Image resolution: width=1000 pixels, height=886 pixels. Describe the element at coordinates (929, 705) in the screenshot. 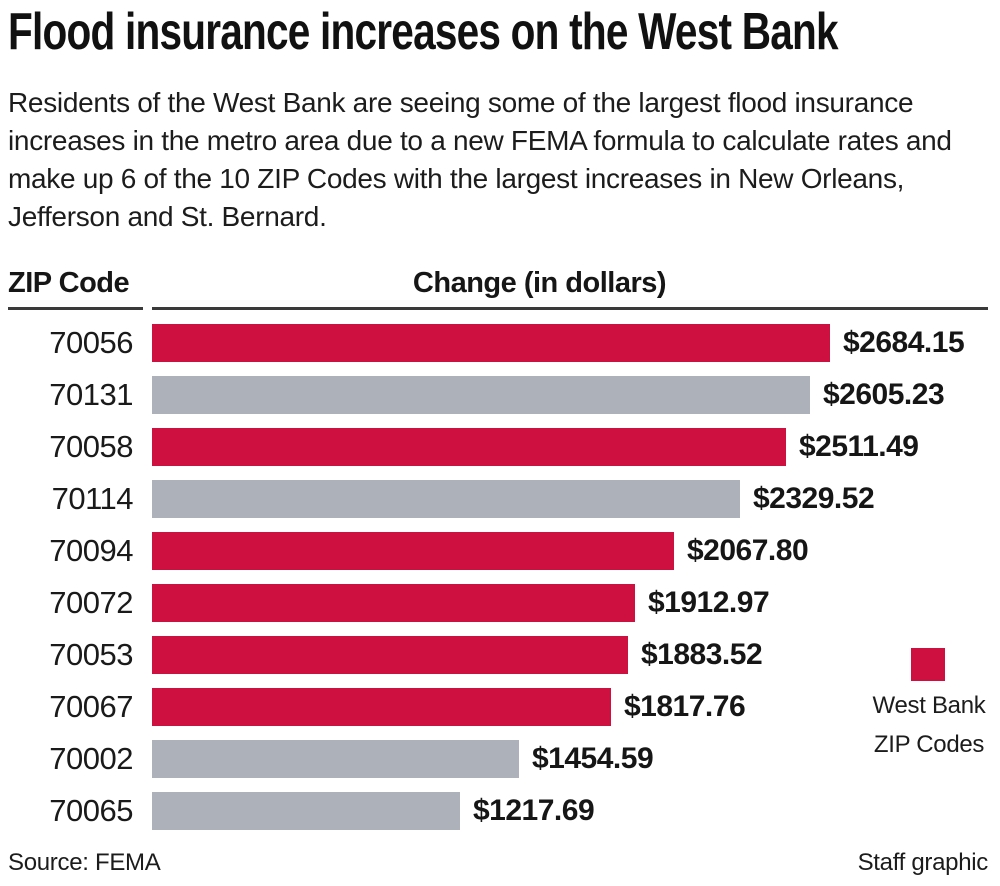

I see `legend-line-1: West Bank` at that location.